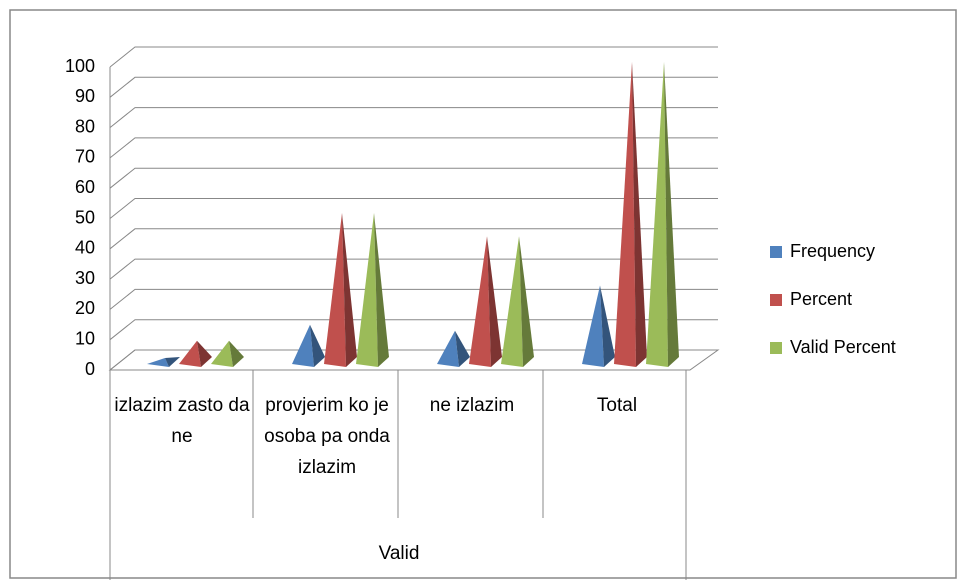 The height and width of the screenshot is (582, 960). Describe the element at coordinates (80, 66) in the screenshot. I see `y-tick-label: 100` at that location.